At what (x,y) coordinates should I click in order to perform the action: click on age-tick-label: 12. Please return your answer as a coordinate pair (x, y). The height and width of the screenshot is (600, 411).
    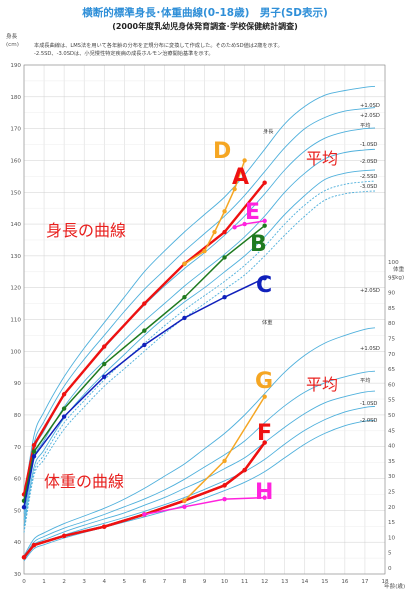
    Looking at the image, I should click on (264, 582).